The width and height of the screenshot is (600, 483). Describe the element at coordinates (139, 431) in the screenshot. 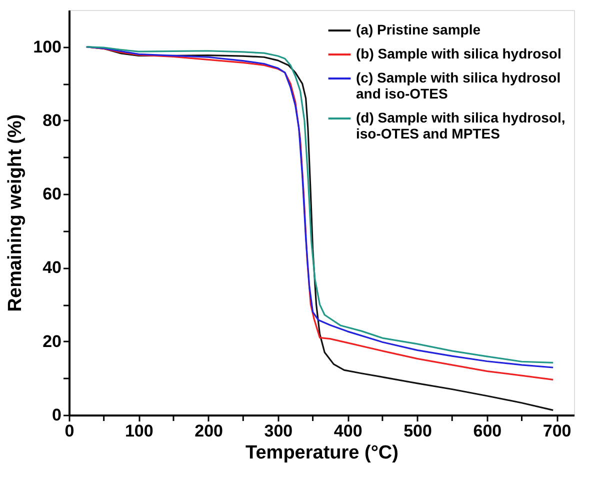

I see `x-tick-label: 100` at that location.